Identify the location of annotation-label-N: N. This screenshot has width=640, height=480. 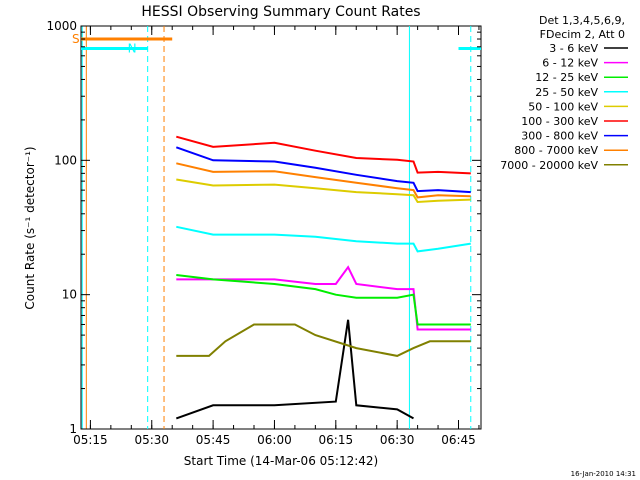
(132, 48).